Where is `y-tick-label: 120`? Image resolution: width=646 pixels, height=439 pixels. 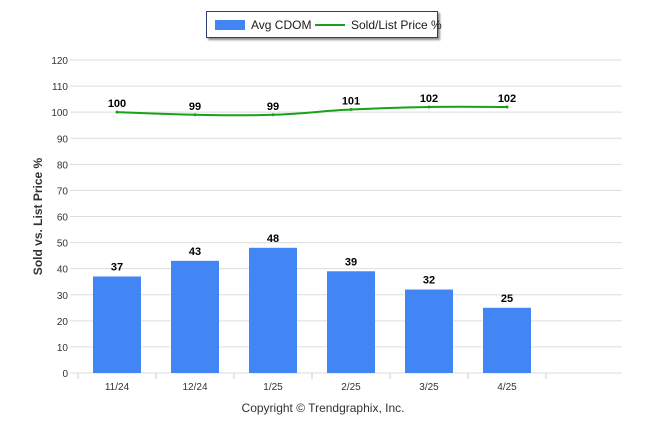
y-tick-label: 120 is located at coordinates (59, 61).